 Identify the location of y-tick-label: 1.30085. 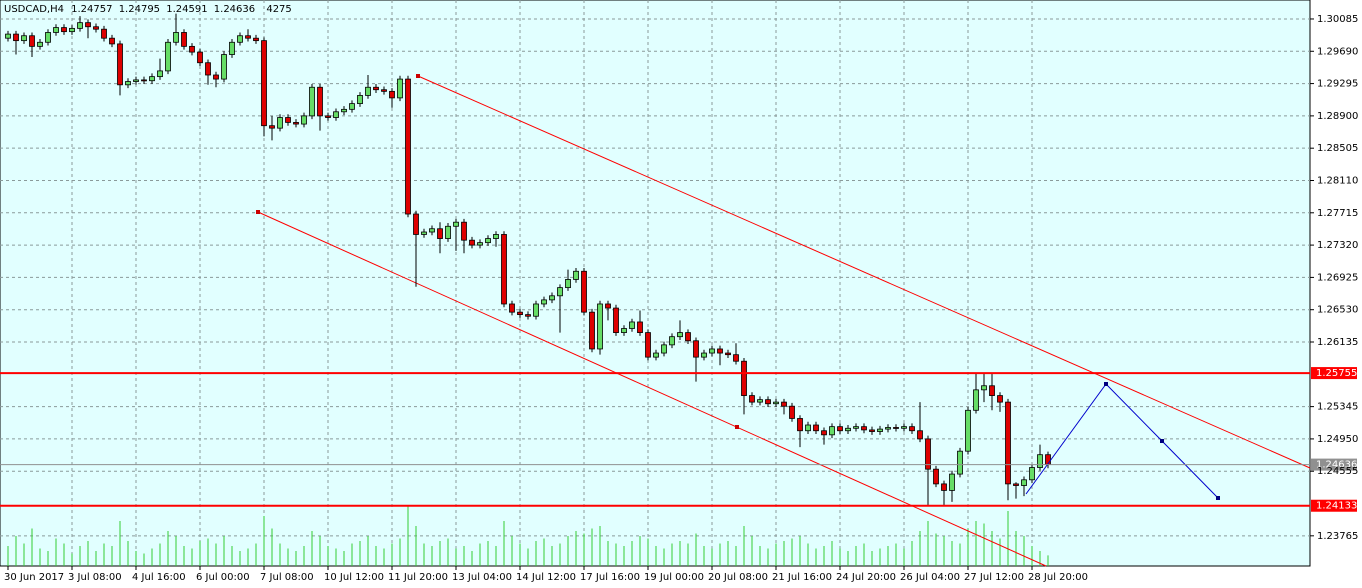
(1337, 19).